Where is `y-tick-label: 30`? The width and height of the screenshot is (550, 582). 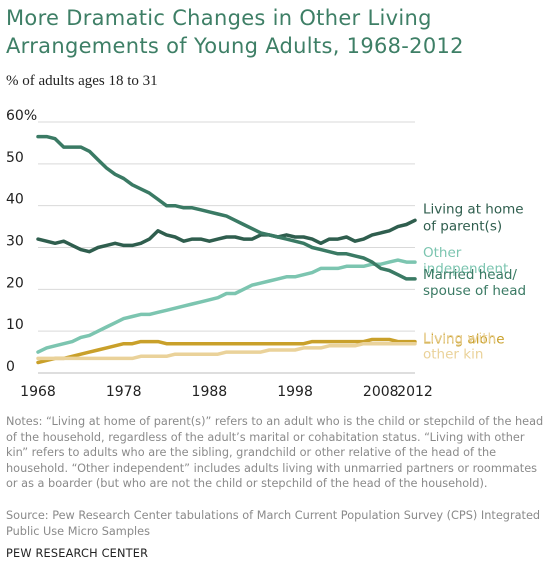
y-tick-label: 30 is located at coordinates (15, 242).